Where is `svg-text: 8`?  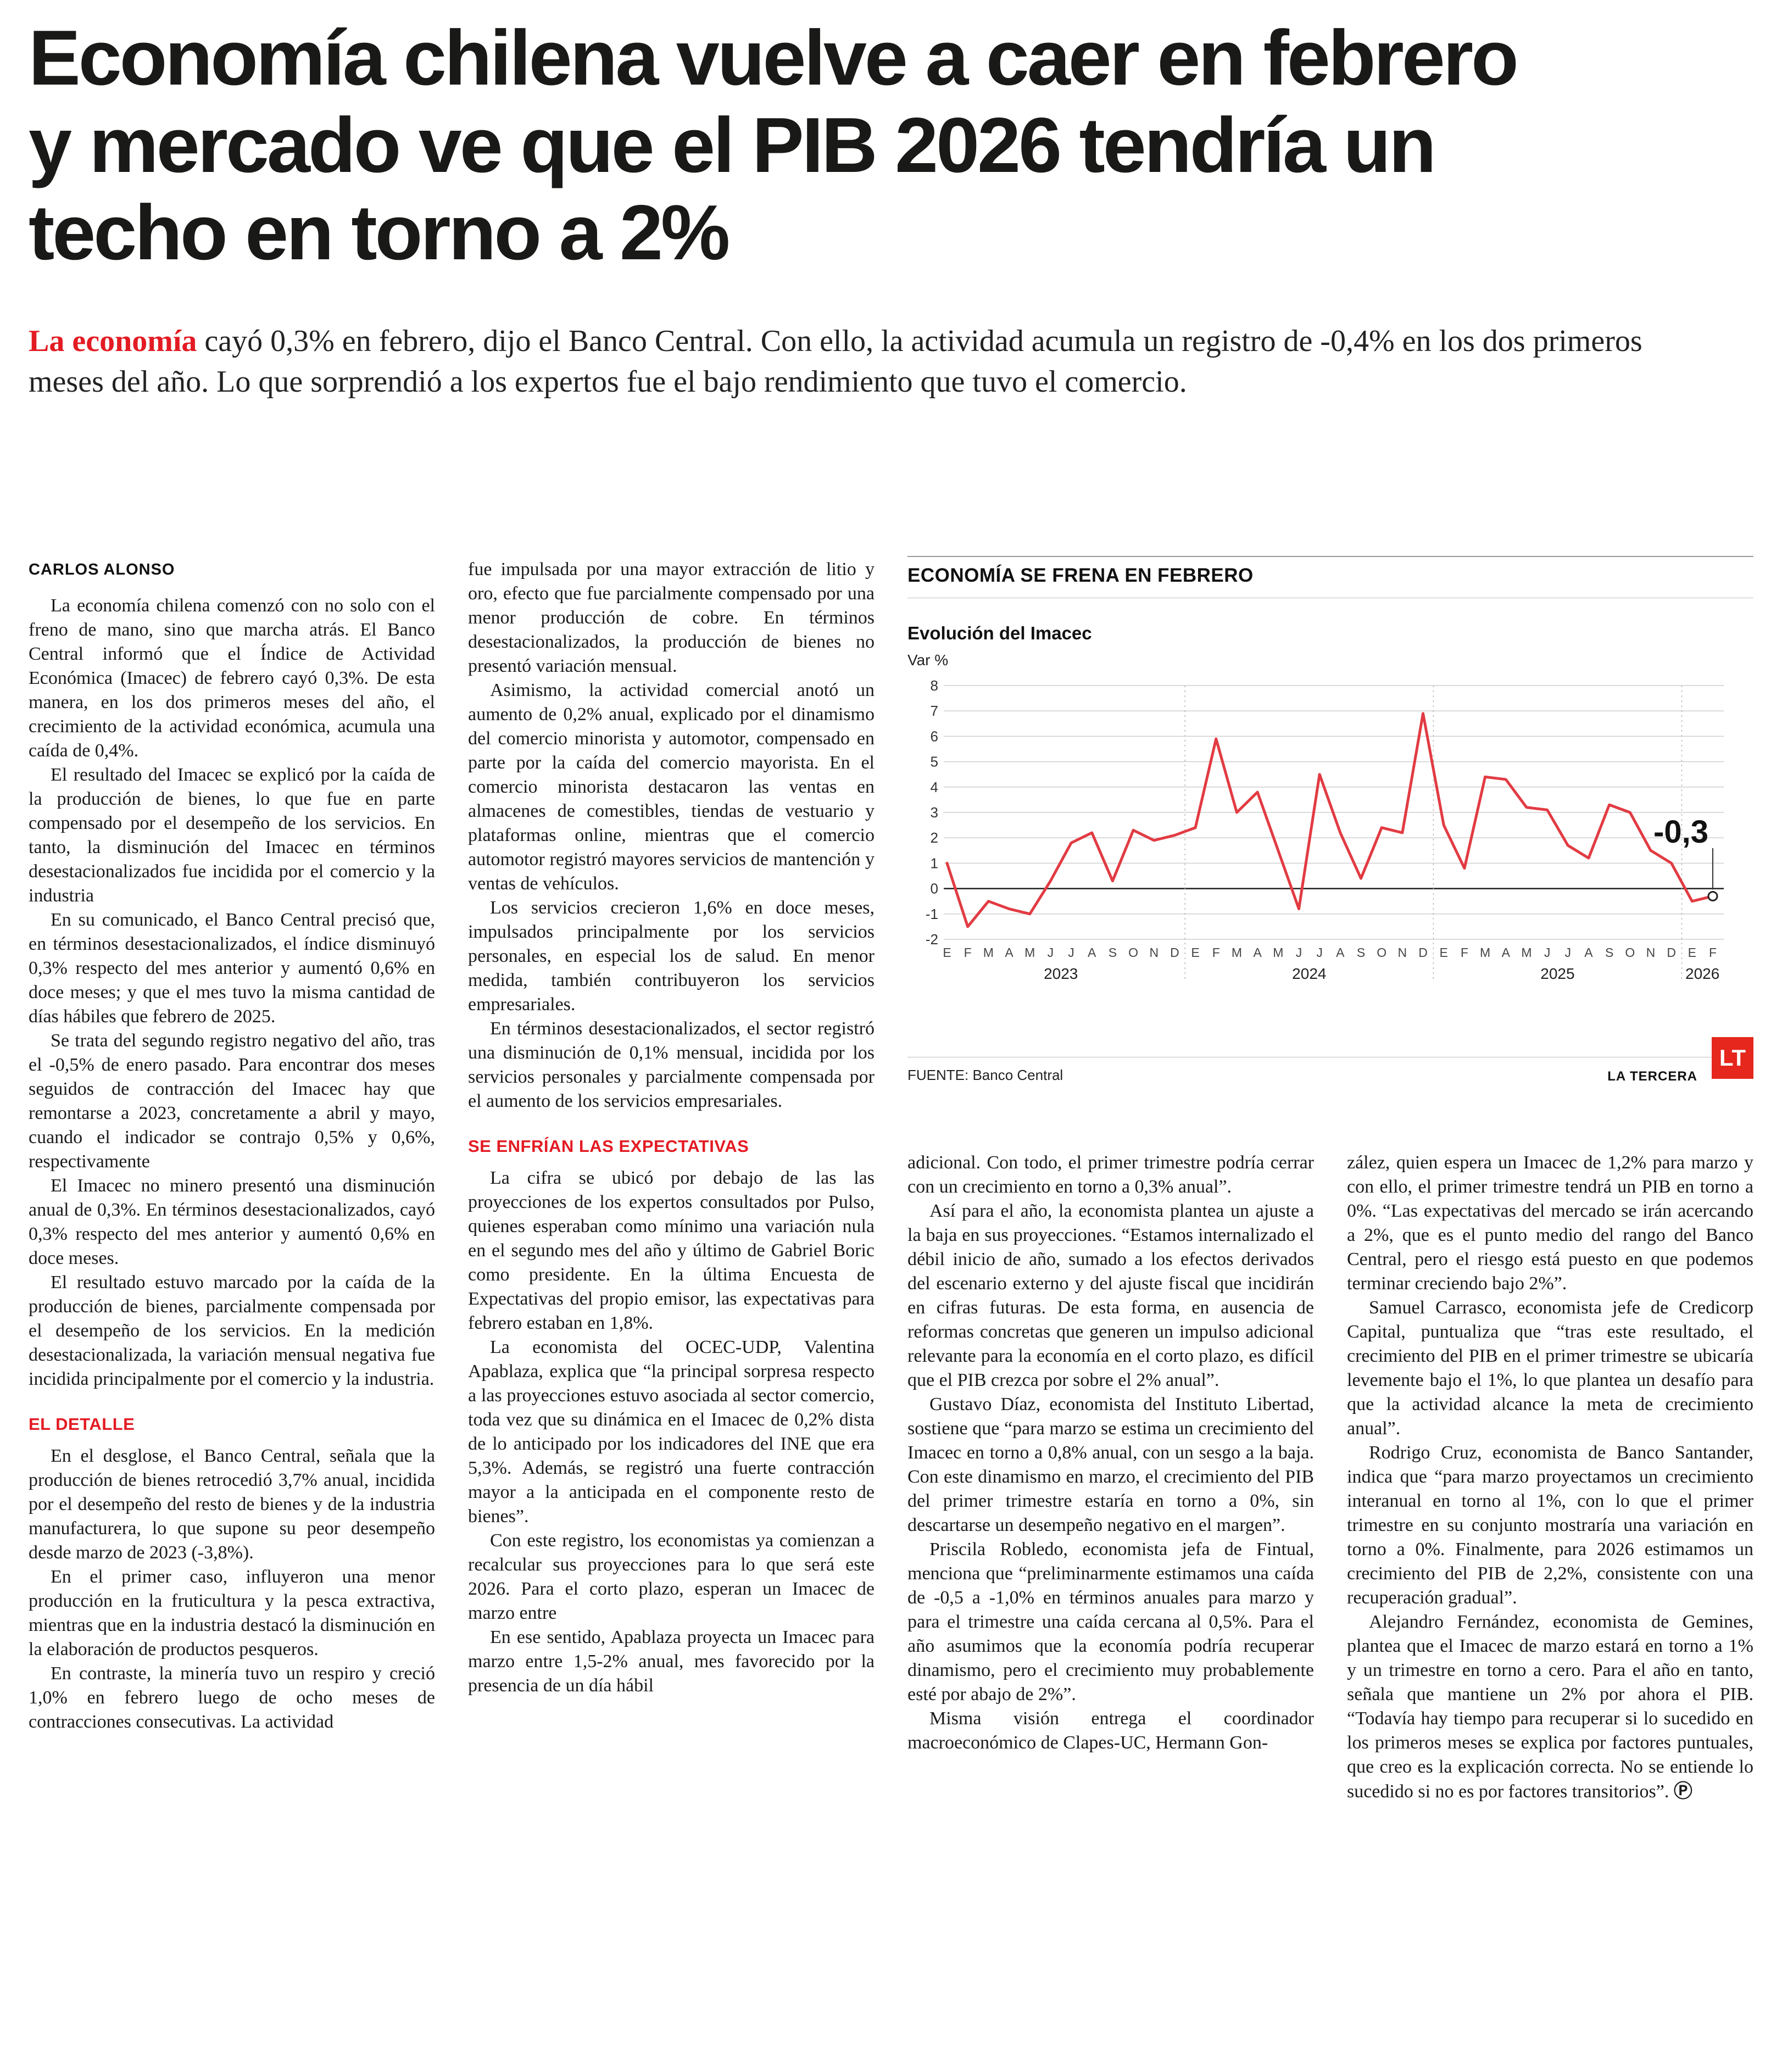 svg-text: 8 is located at coordinates (934, 685).